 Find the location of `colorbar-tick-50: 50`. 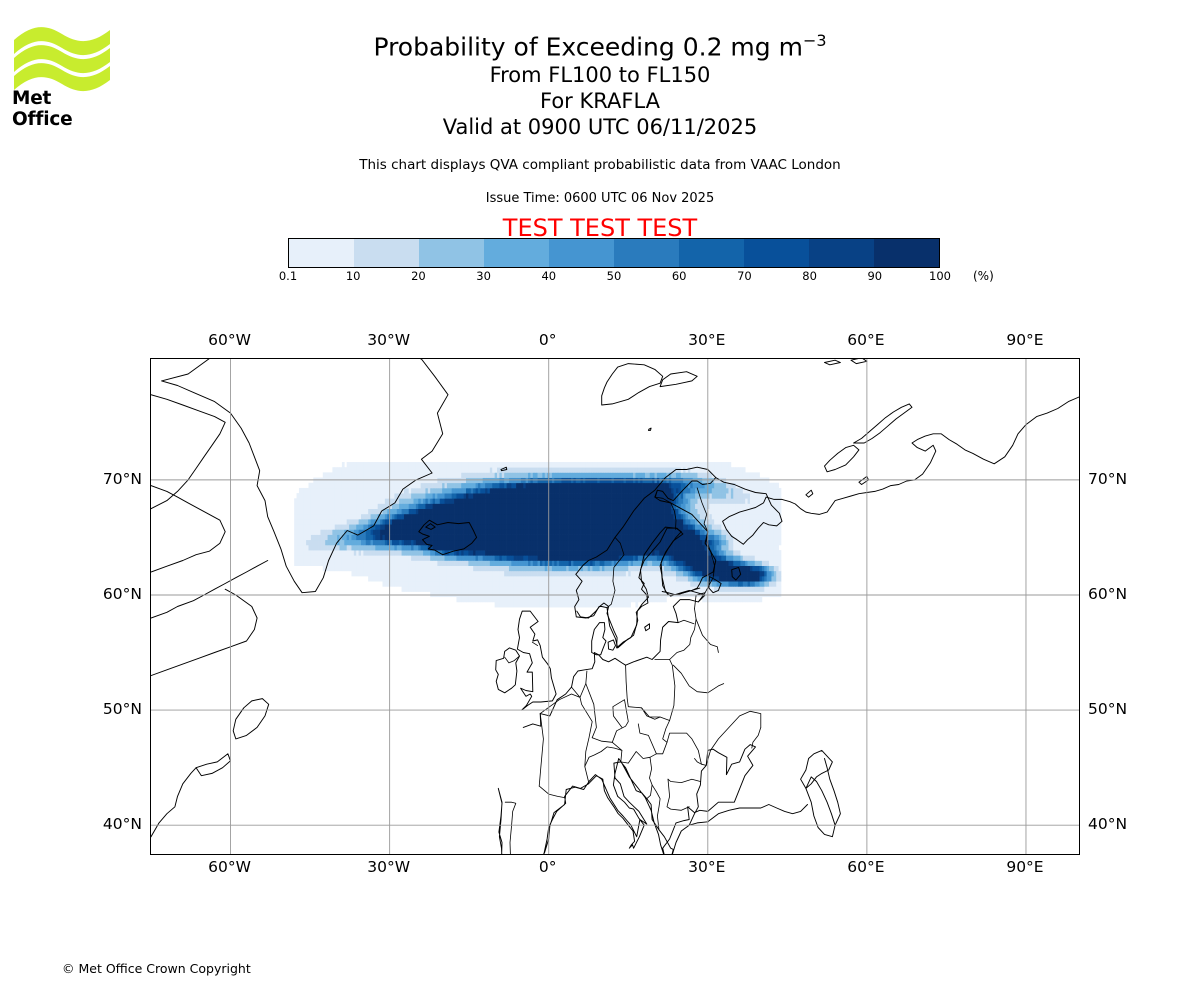

colorbar-tick-50: 50 is located at coordinates (614, 276).